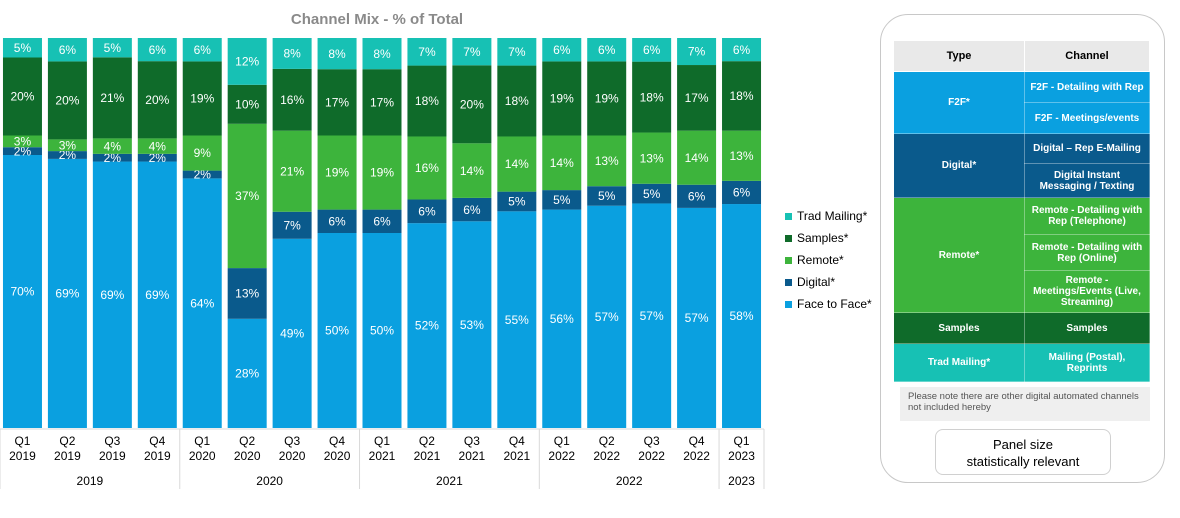  I want to click on year-group-label: 2023, so click(741, 481).